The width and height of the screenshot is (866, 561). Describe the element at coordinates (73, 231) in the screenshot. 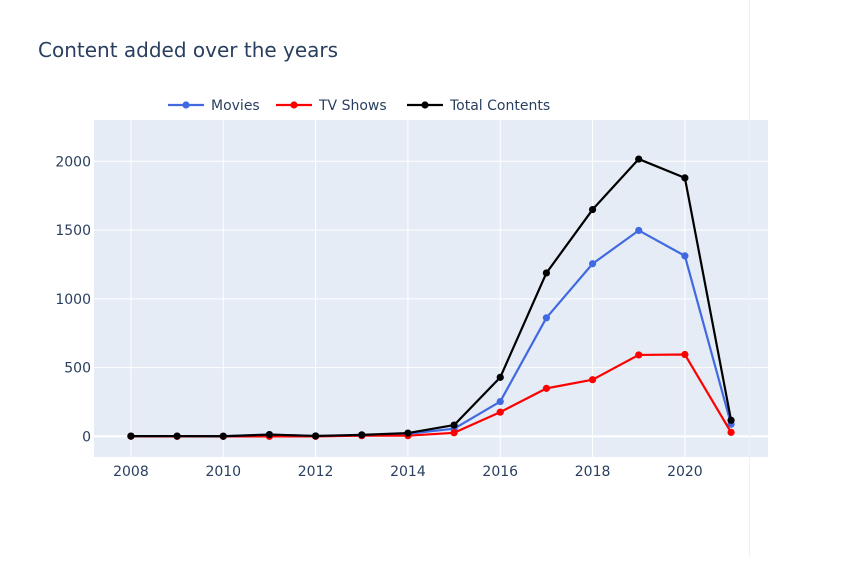

I see `y-tick-label: 1500` at that location.